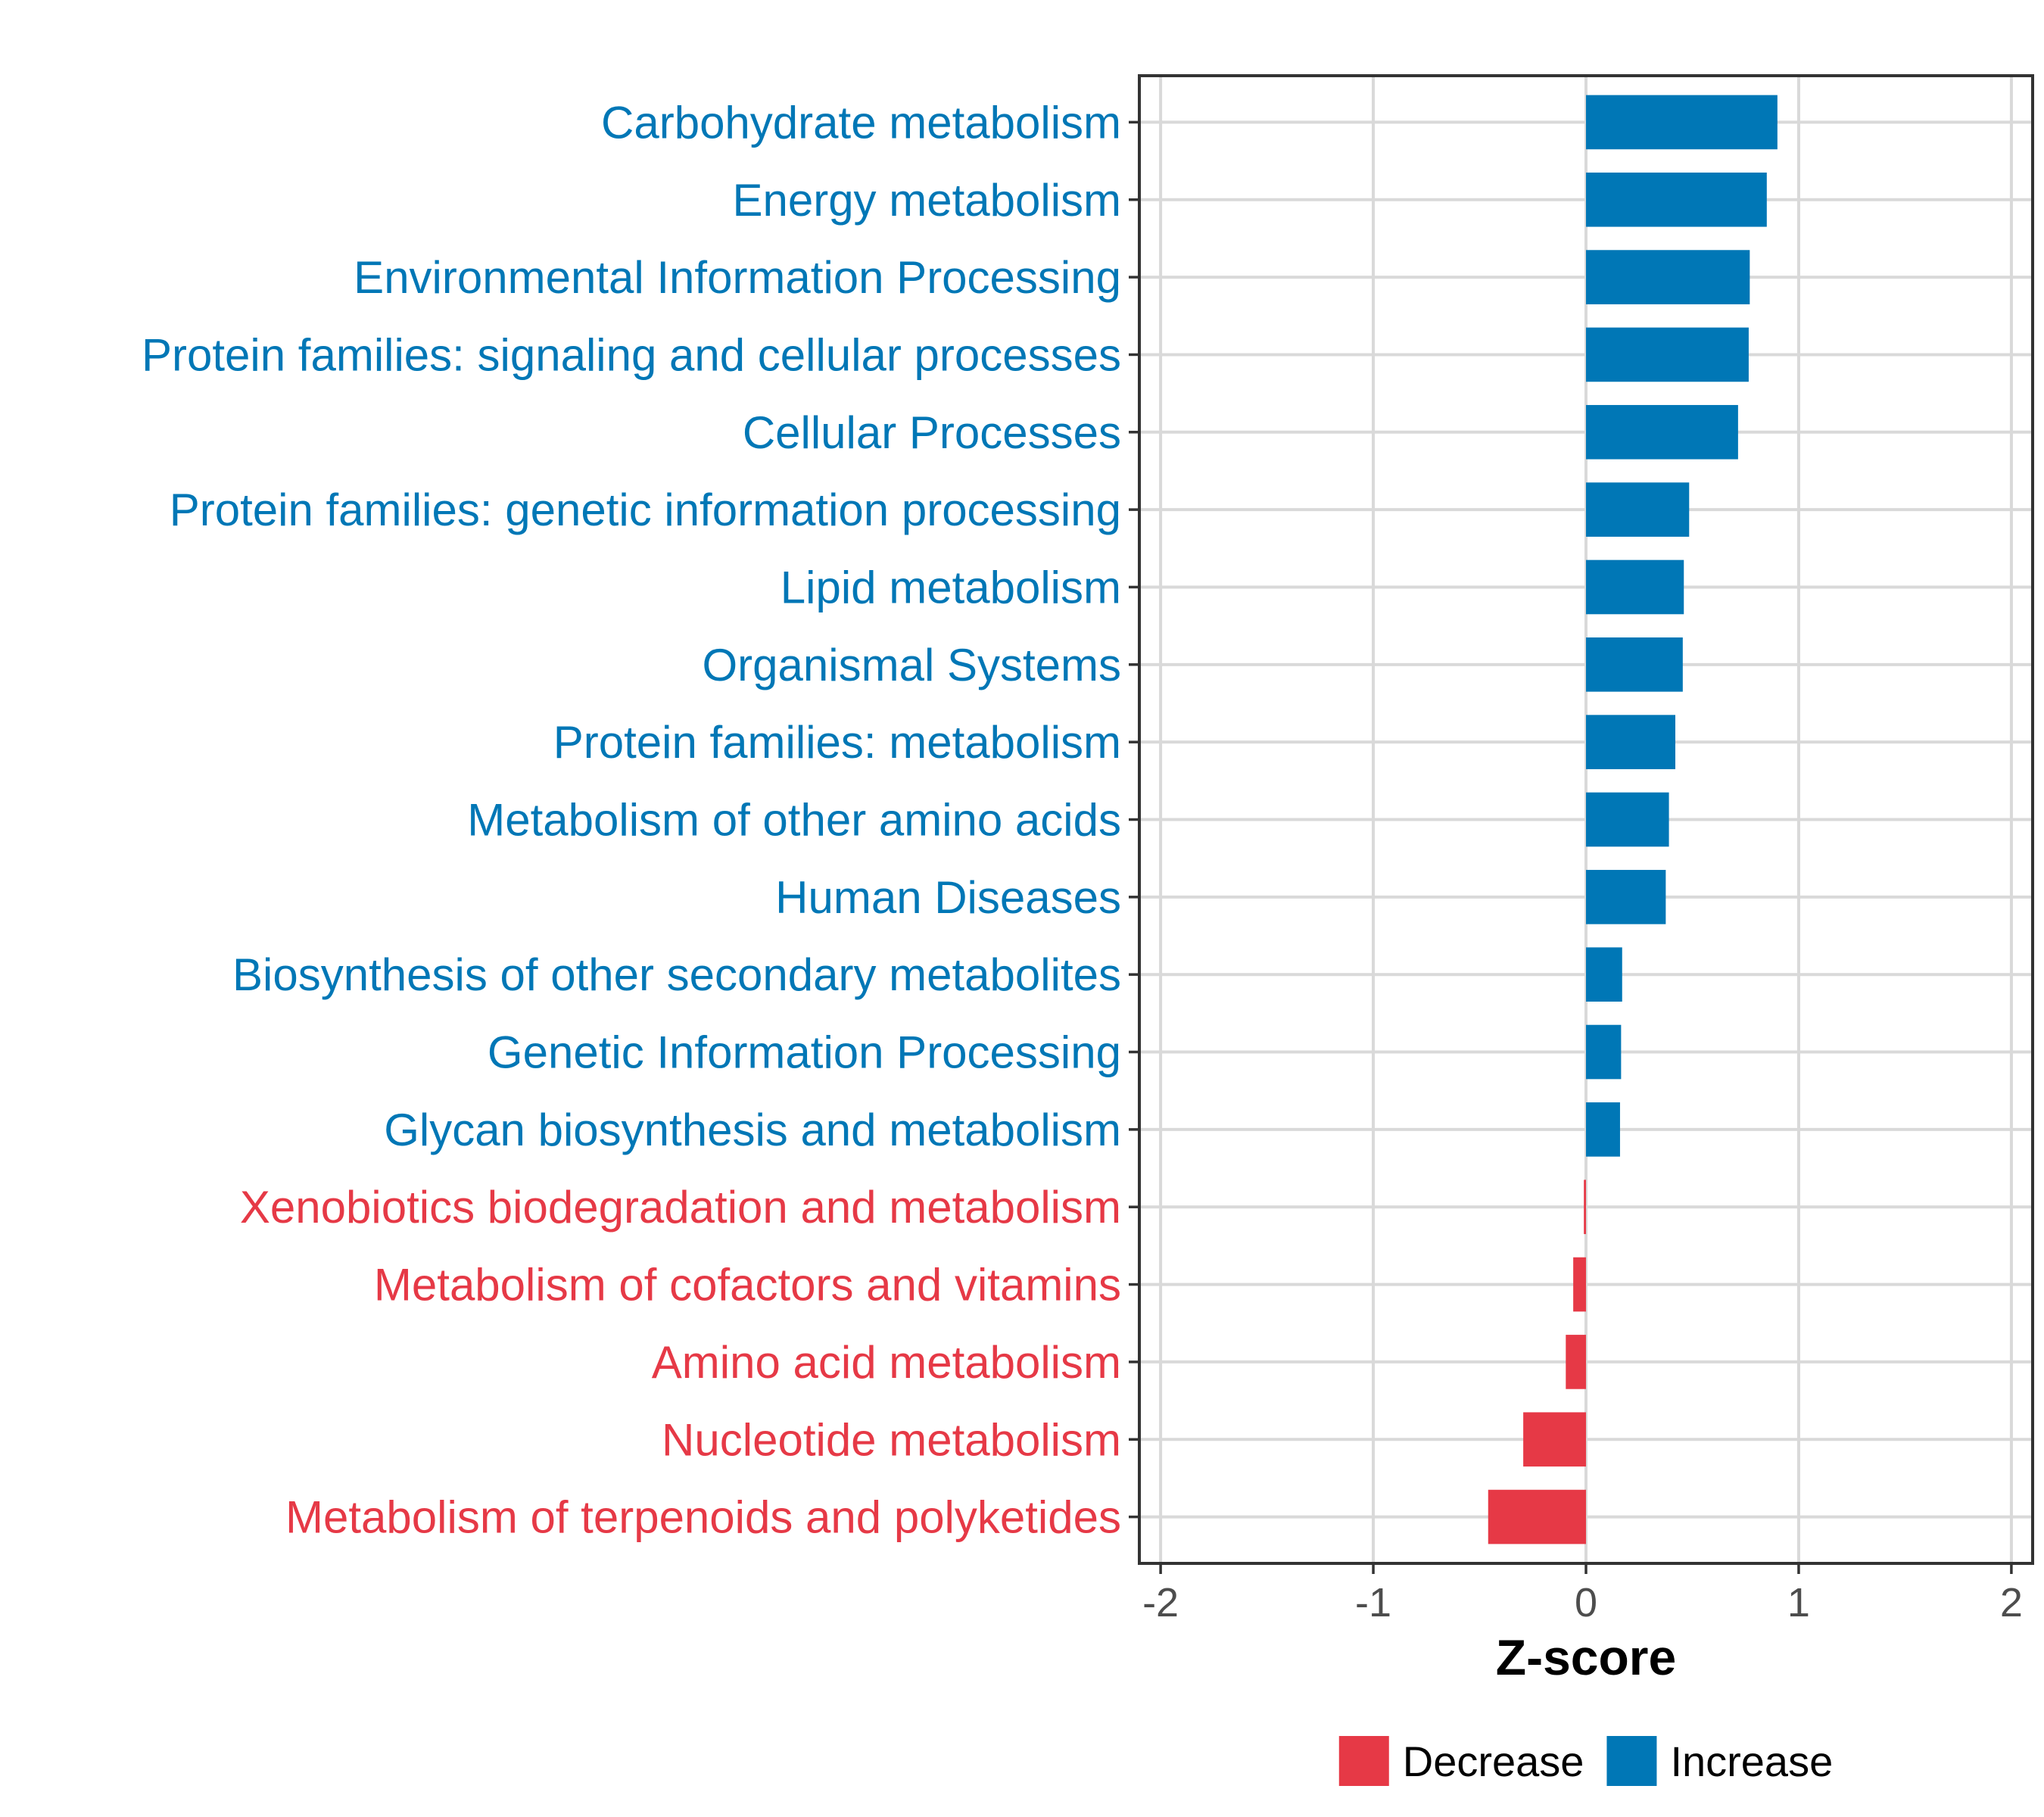  I want to click on legend: Decrease Increase, so click(1585, 1761).